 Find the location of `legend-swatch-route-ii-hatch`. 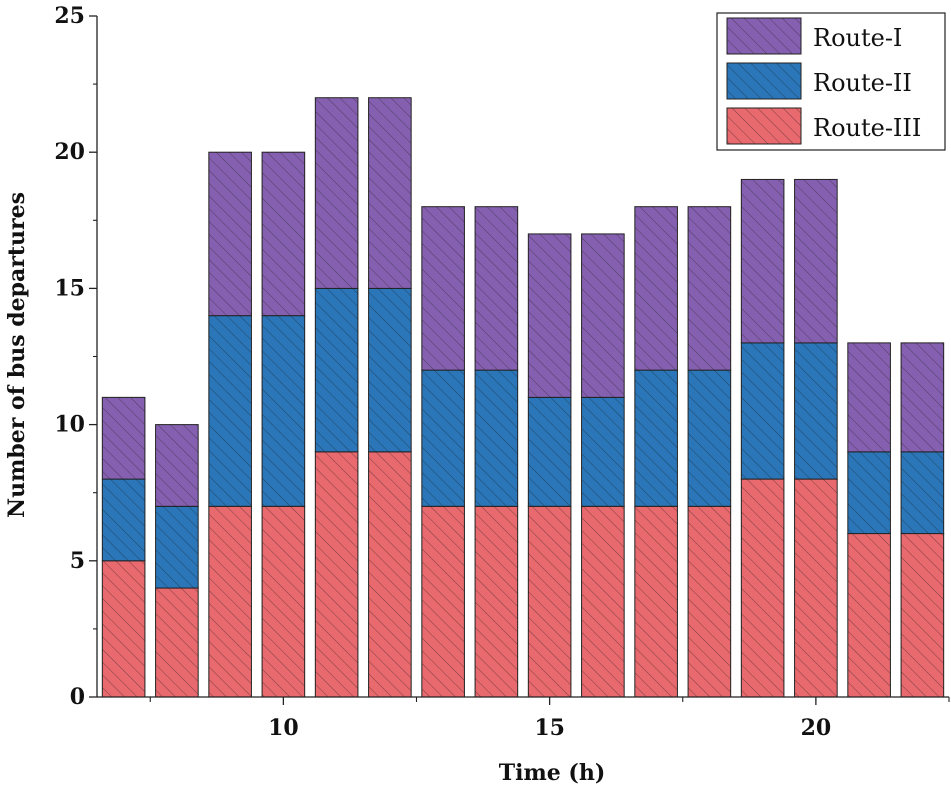

legend-swatch-route-ii-hatch is located at coordinates (764, 81).